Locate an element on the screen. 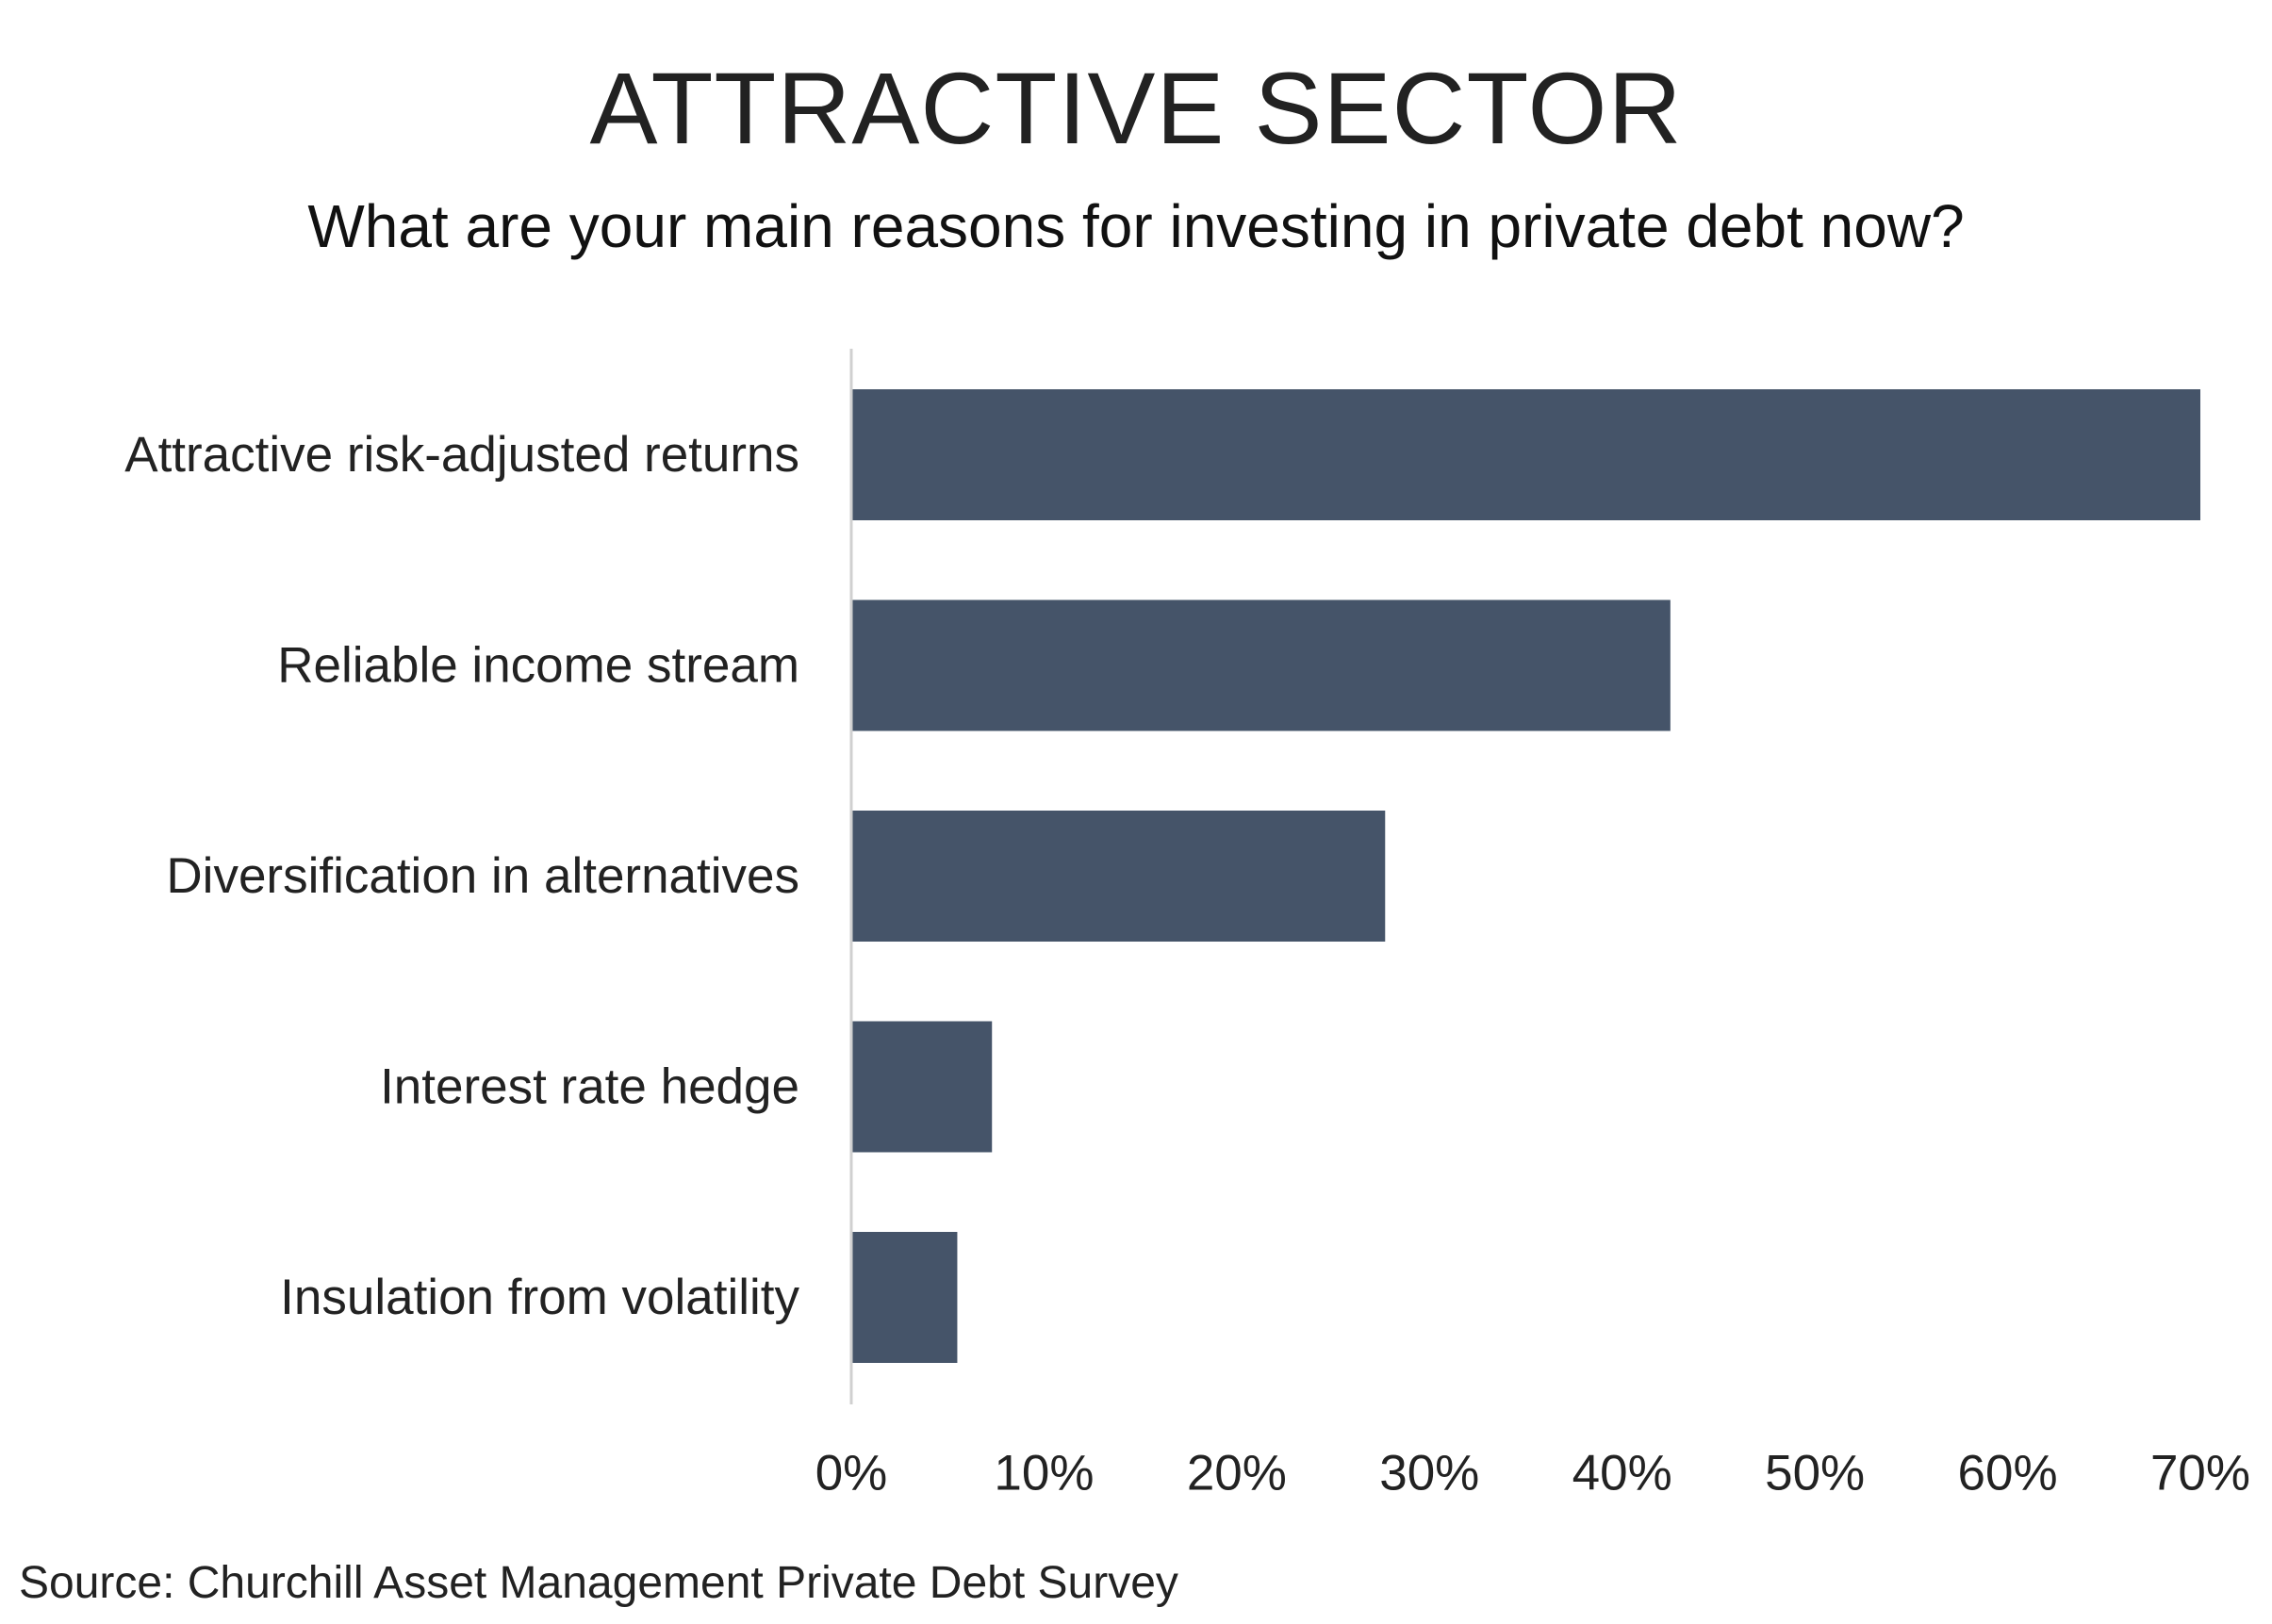 The height and width of the screenshot is (1624, 2272). category-label: Interest rate hedge is located at coordinates (589, 1087).